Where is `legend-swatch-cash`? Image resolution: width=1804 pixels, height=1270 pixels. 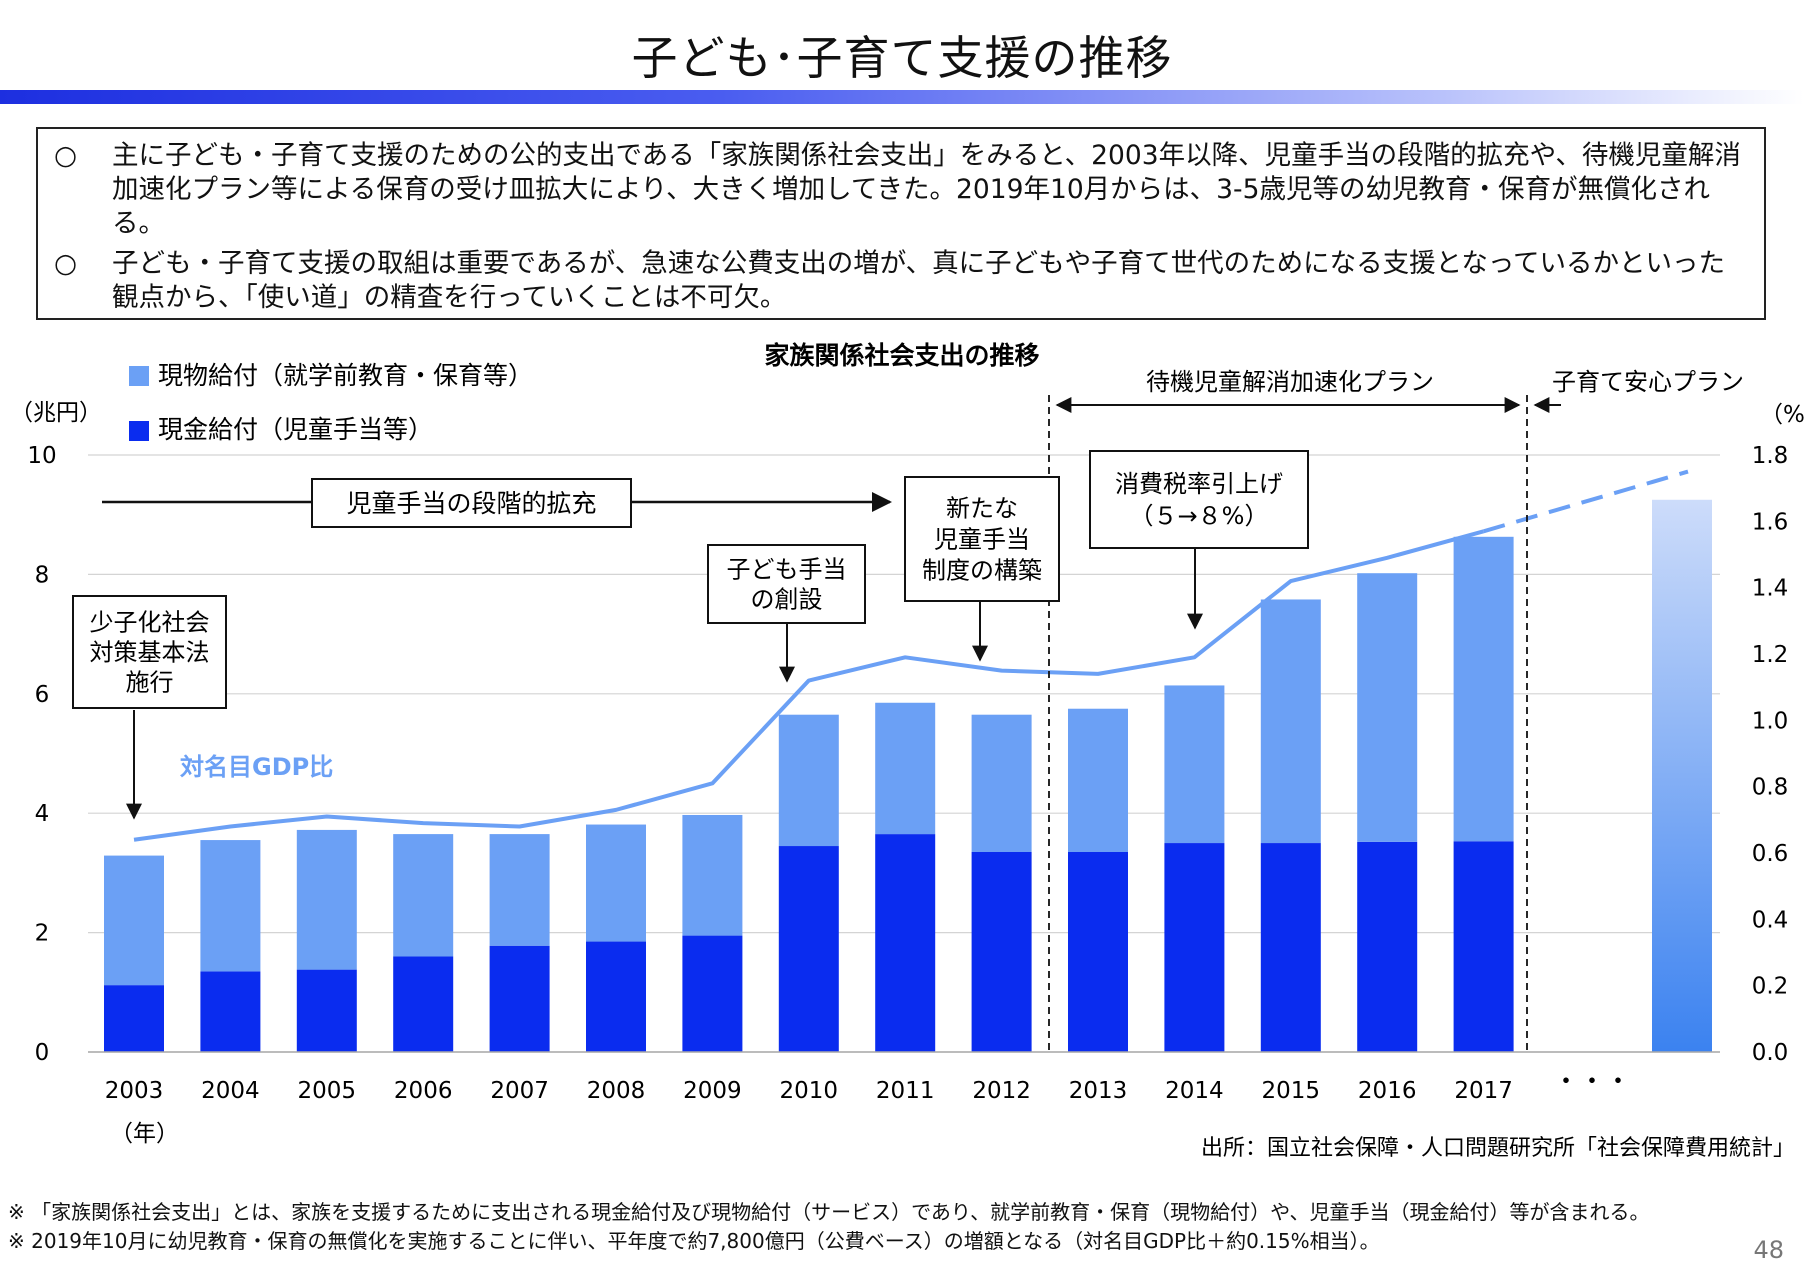
legend-swatch-cash is located at coordinates (139, 431).